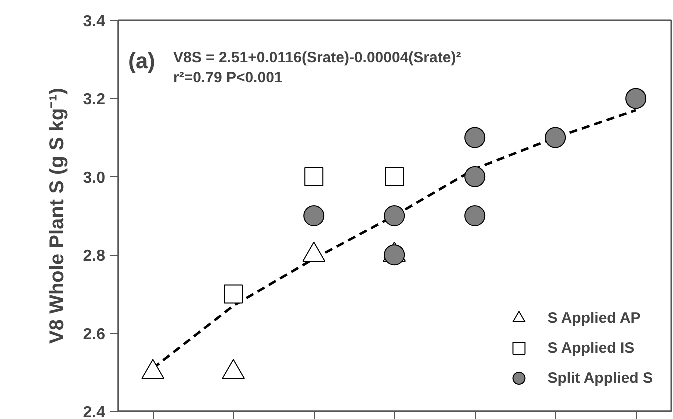 This screenshot has height=419, width=673. What do you see at coordinates (94, 335) in the screenshot?
I see `y-tick-label: 2.6` at bounding box center [94, 335].